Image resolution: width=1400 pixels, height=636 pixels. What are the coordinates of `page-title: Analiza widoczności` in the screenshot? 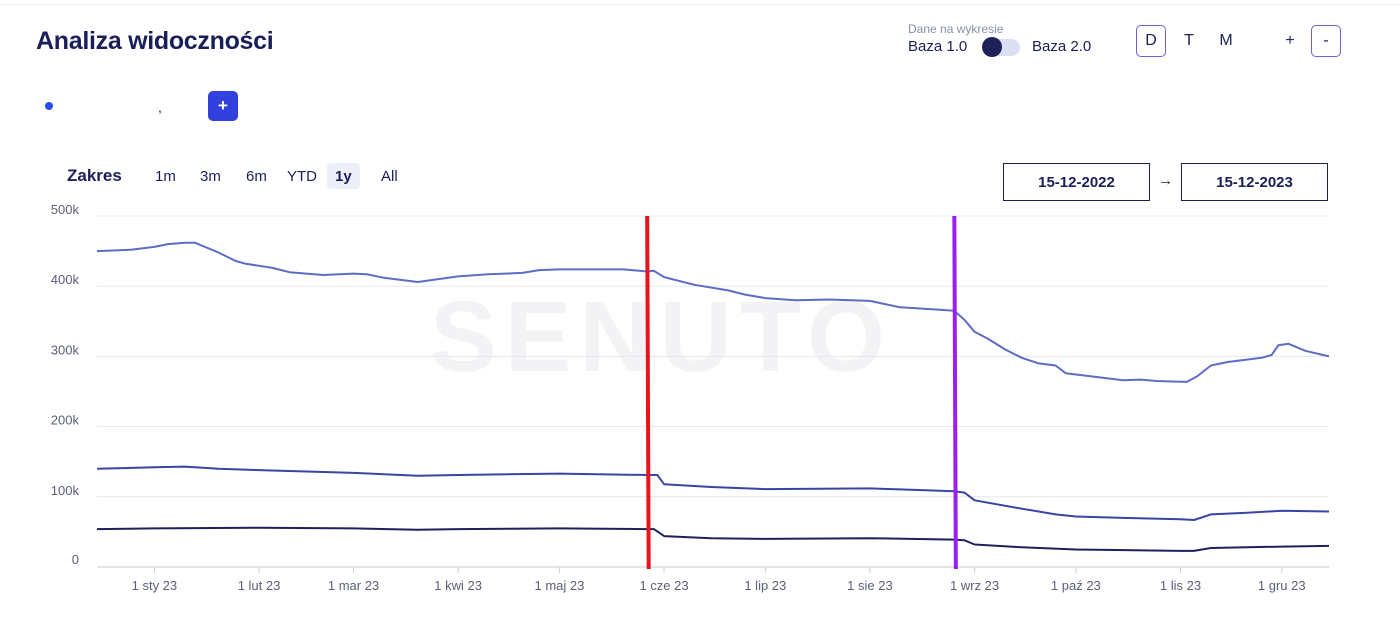 It's located at (155, 41).